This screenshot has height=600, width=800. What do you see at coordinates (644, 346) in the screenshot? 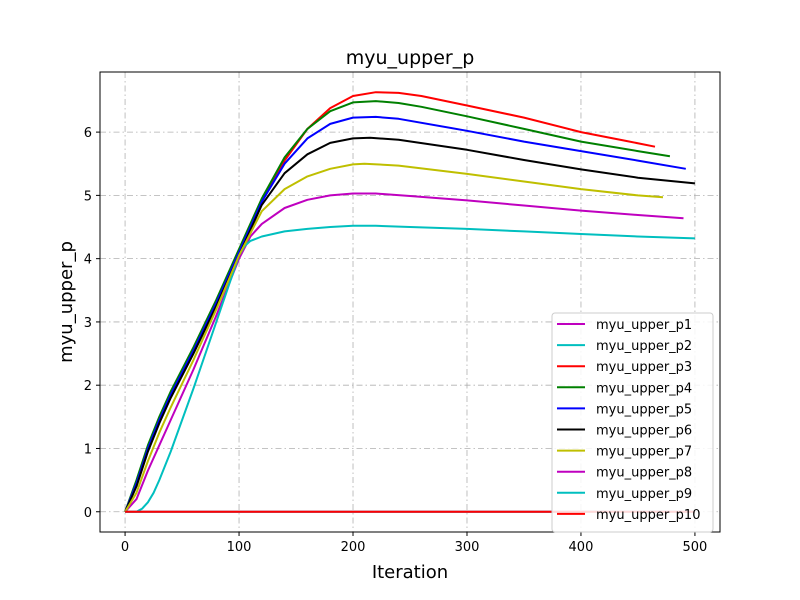
I see `legend-label: myu_upper_p2` at bounding box center [644, 346].